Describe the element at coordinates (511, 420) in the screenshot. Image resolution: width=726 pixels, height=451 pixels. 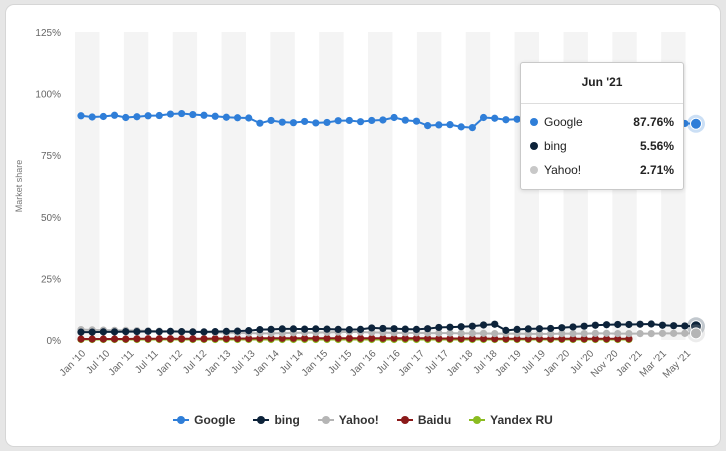
I see `legend-item-yandex: Yandex RU` at that location.